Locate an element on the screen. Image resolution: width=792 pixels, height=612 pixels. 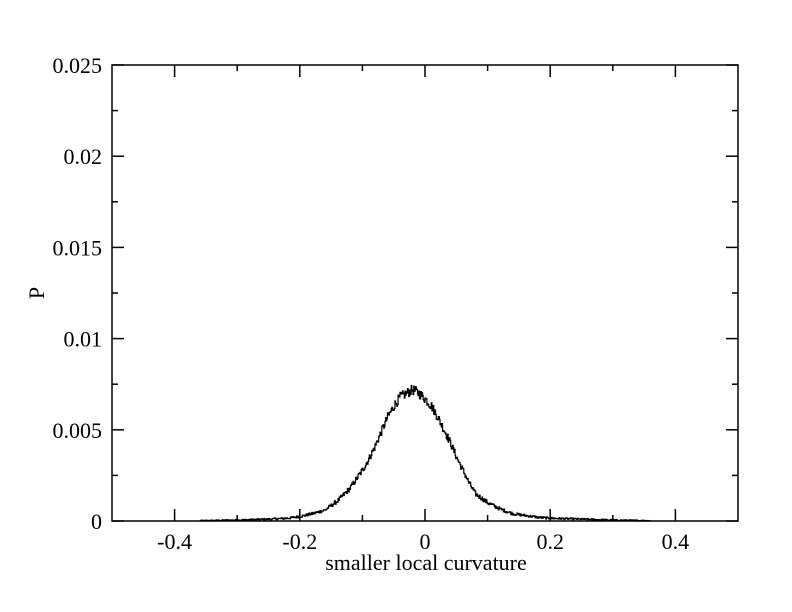
y-tick-label: 0.005 is located at coordinates (78, 430).